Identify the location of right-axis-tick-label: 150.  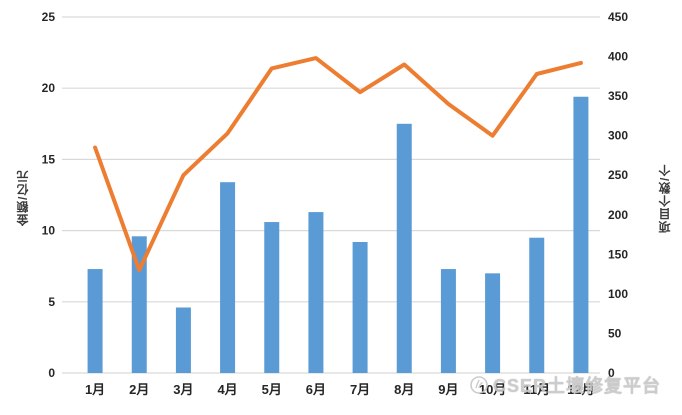
(618, 254).